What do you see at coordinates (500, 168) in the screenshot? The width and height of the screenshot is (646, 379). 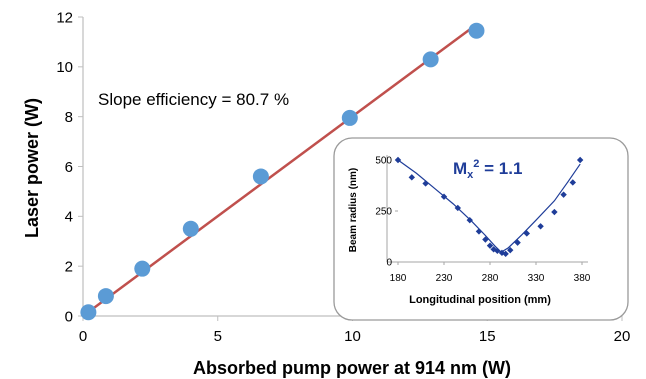 I see `inset-title-suffix: = 1.1` at bounding box center [500, 168].